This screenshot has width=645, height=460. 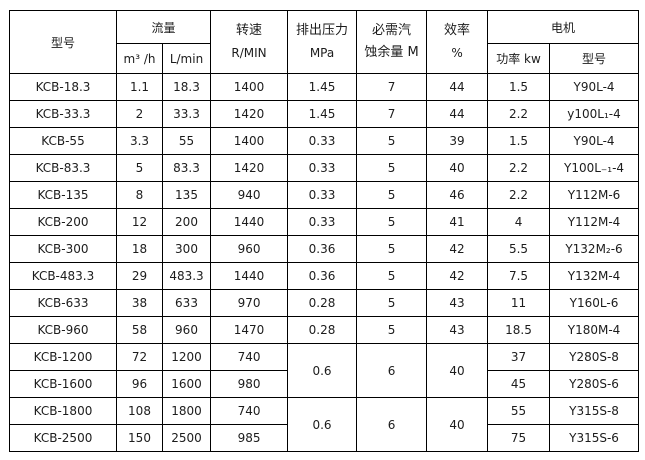 I want to click on cell-efficiency: 40, so click(x=457, y=168).